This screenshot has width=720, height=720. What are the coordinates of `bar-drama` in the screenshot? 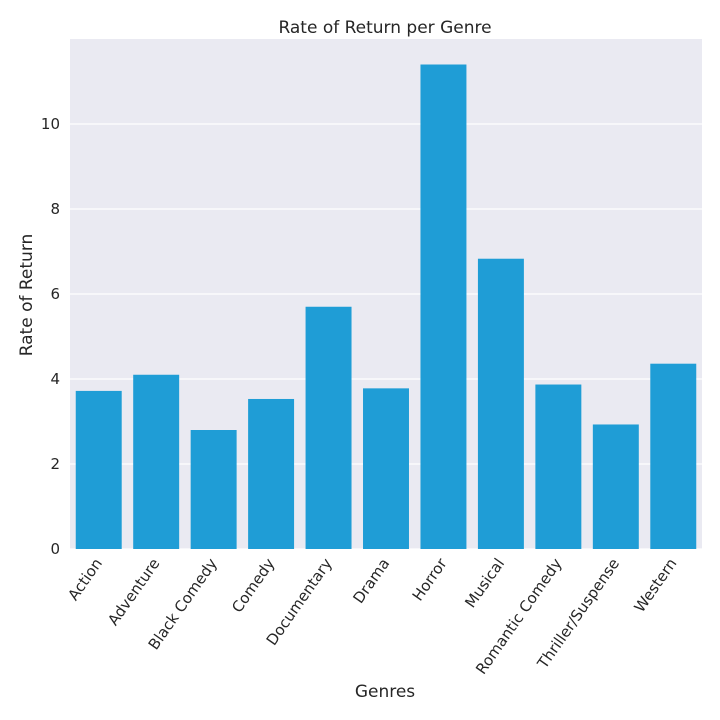 It's located at (386, 468).